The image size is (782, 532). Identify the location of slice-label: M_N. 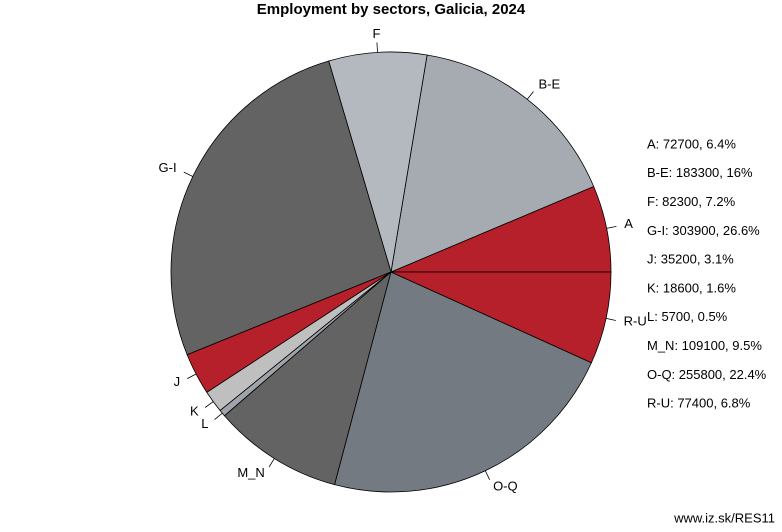
(250, 472).